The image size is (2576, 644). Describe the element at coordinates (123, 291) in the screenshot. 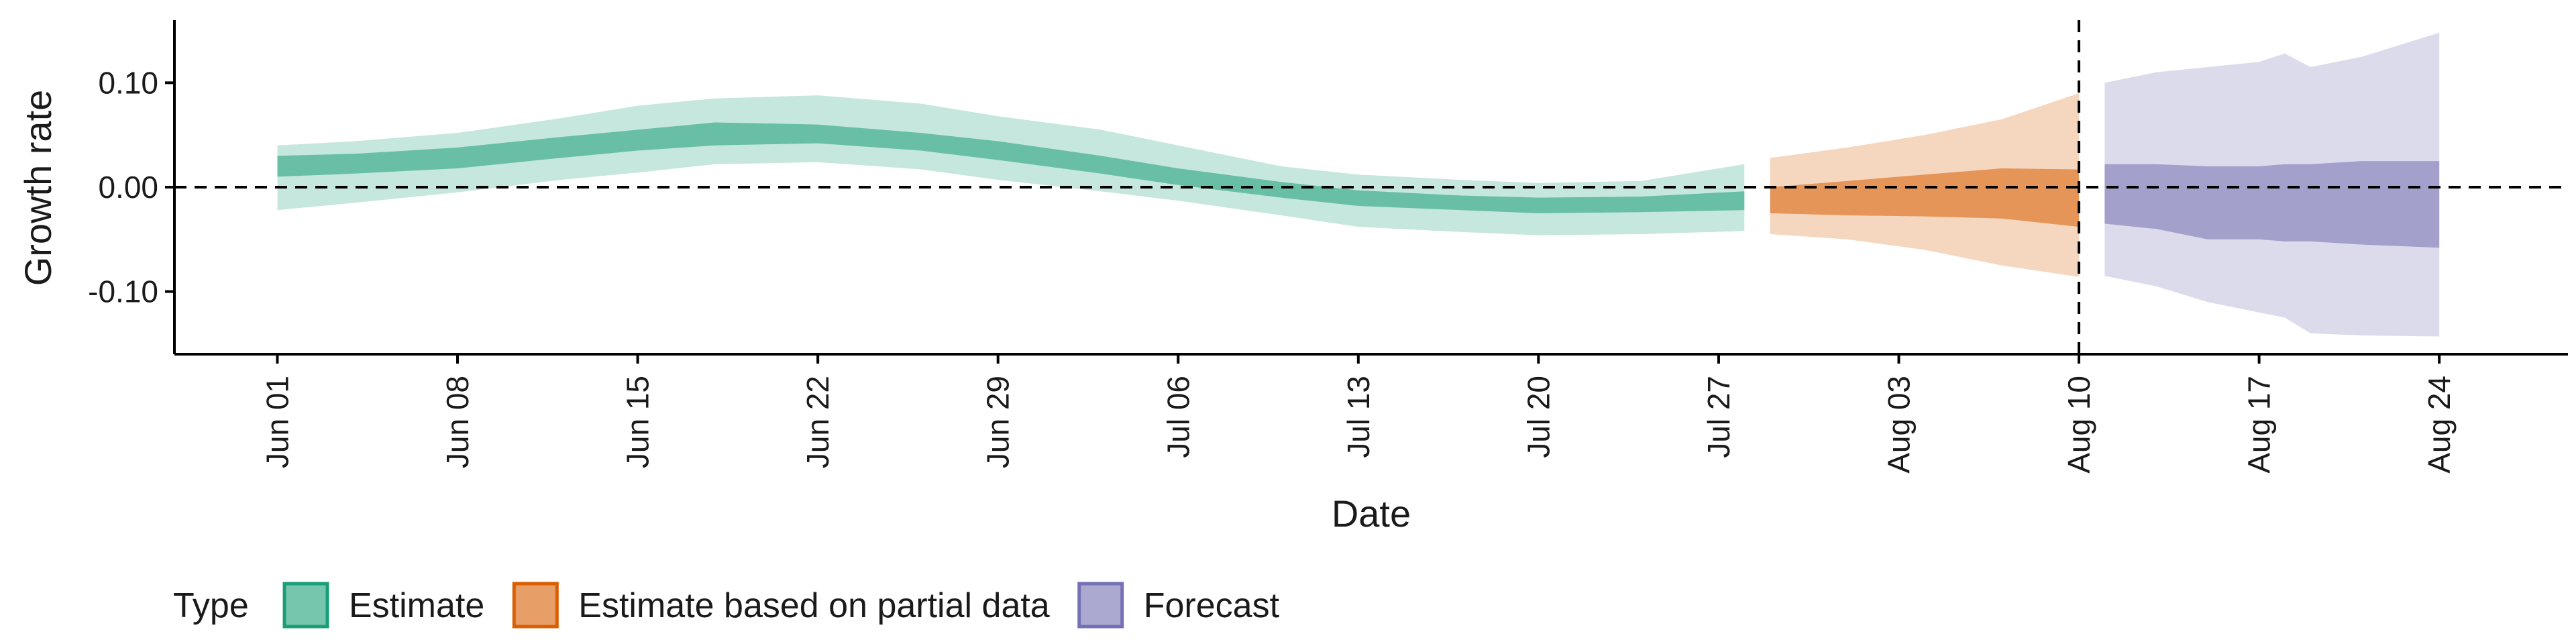

I see `y-tick-label: -0.10` at that location.